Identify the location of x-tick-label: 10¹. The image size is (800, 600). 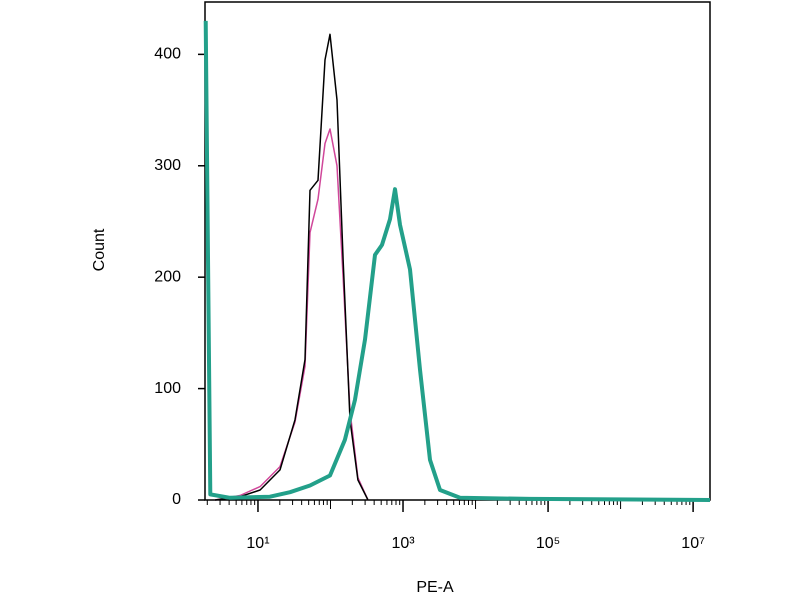
(257, 543).